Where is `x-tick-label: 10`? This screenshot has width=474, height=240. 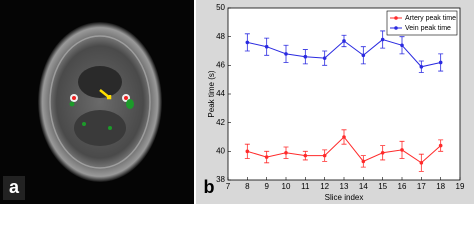 x-tick-label: 10 is located at coordinates (286, 186).